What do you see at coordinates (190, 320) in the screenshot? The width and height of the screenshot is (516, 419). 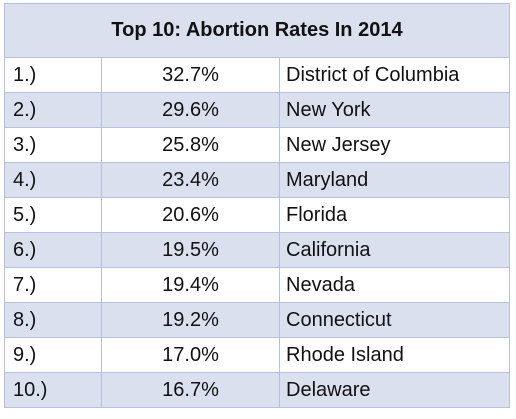 I see `rate-cell: 19.2%` at bounding box center [190, 320].